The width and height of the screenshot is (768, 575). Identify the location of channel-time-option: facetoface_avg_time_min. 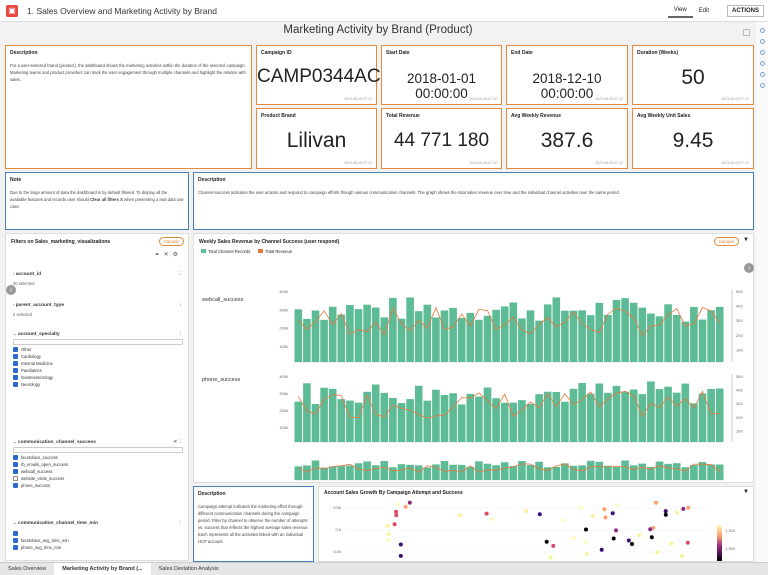
(98, 540).